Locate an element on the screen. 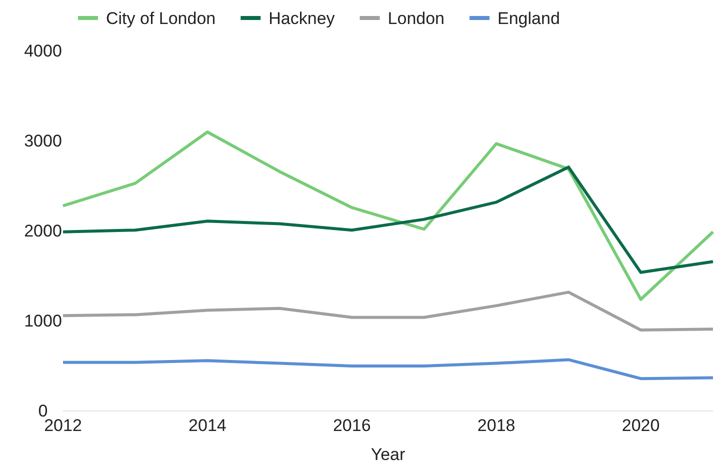 This screenshot has height=465, width=715. x-tick-label: 2016 is located at coordinates (351, 426).